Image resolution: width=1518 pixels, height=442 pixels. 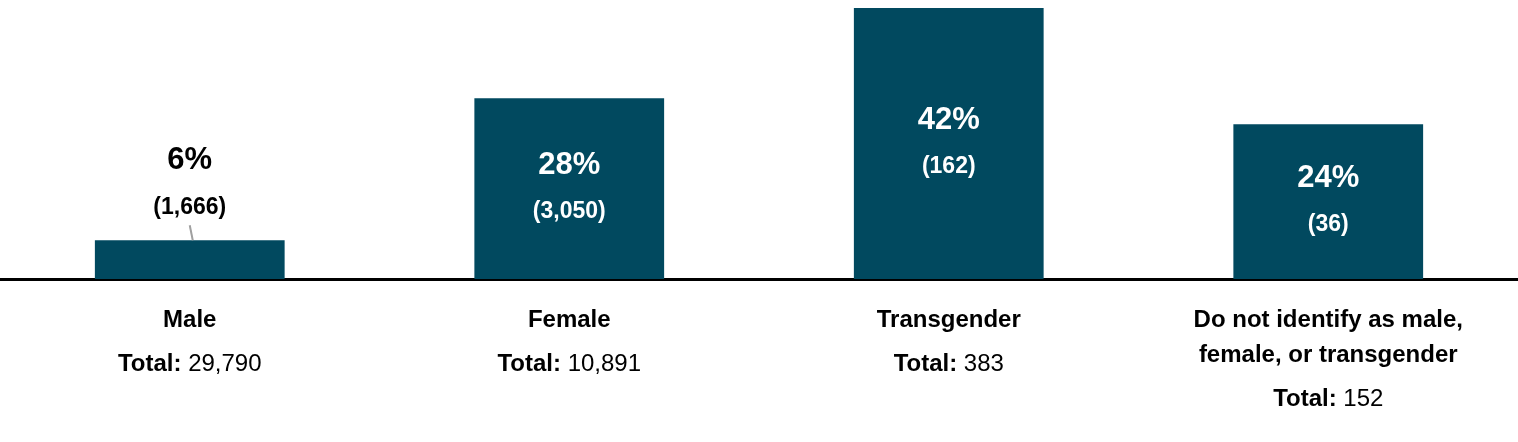 What do you see at coordinates (948, 119) in the screenshot?
I see `data-label: 42%` at bounding box center [948, 119].